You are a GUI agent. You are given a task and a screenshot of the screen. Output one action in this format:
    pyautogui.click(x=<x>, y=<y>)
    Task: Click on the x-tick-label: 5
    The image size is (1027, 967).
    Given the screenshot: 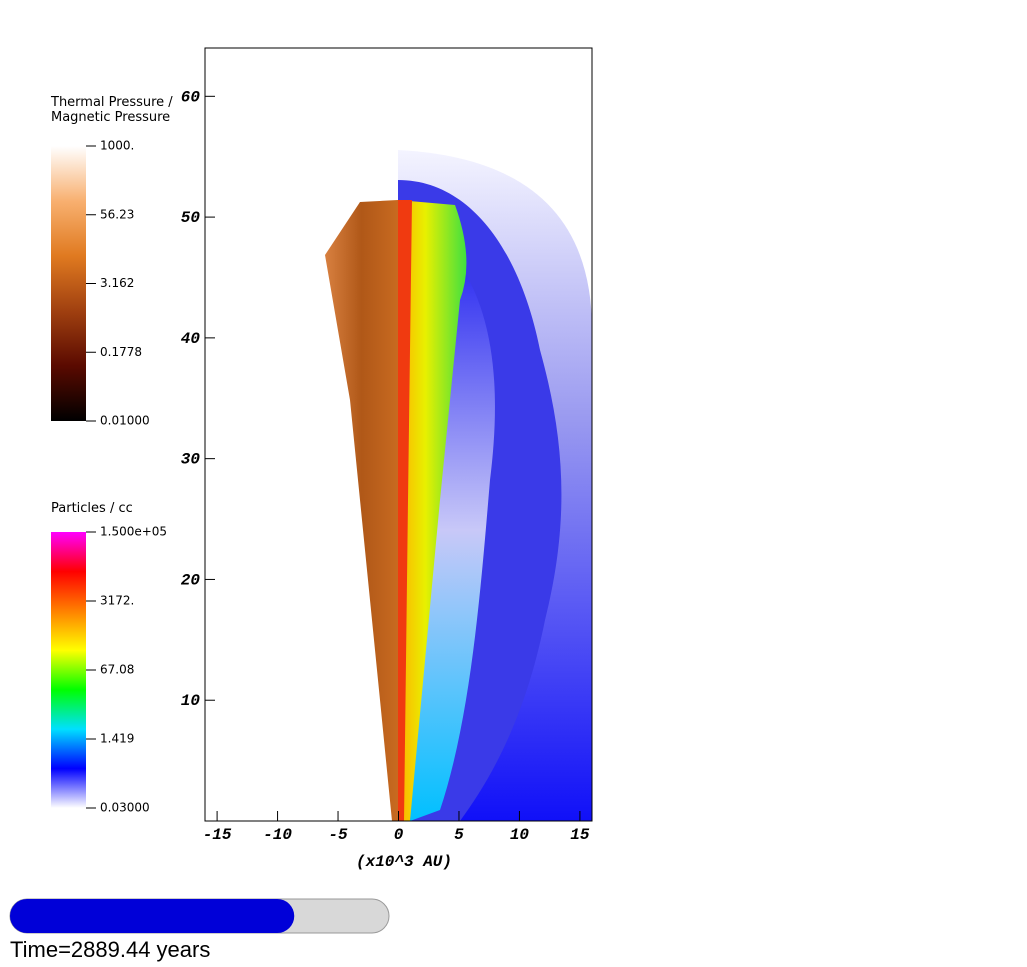 What is the action you would take?
    pyautogui.click(x=459, y=835)
    